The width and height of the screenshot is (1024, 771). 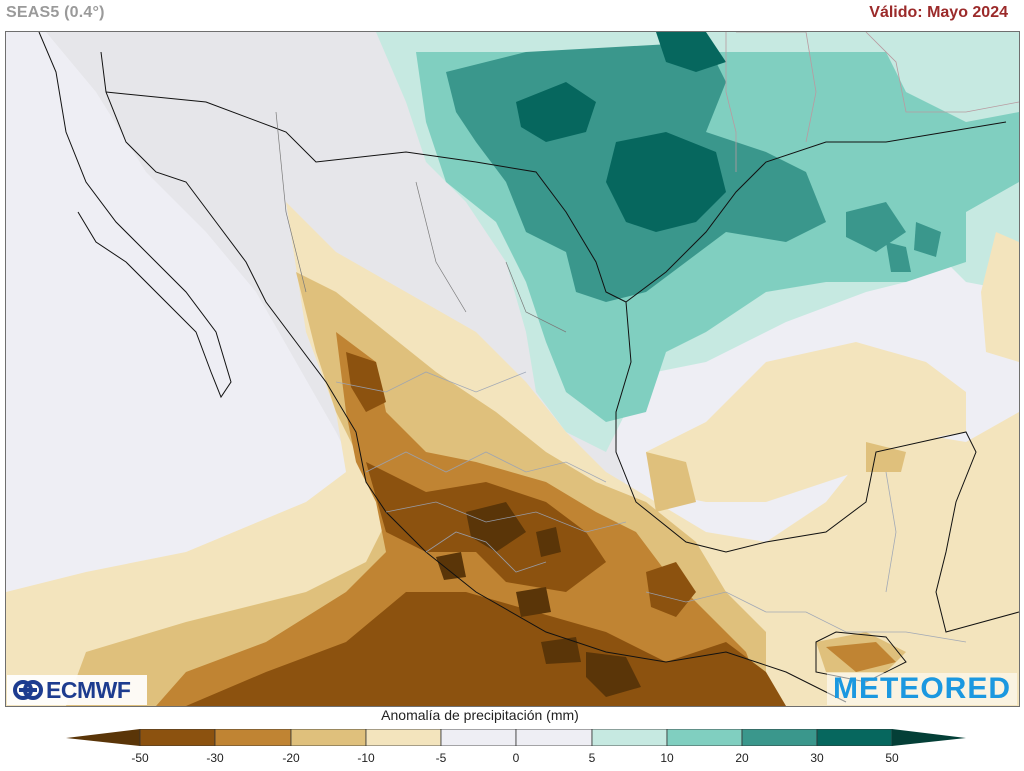 What do you see at coordinates (938, 12) in the screenshot?
I see `valid-date-title: Válido: Mayo 2024` at bounding box center [938, 12].